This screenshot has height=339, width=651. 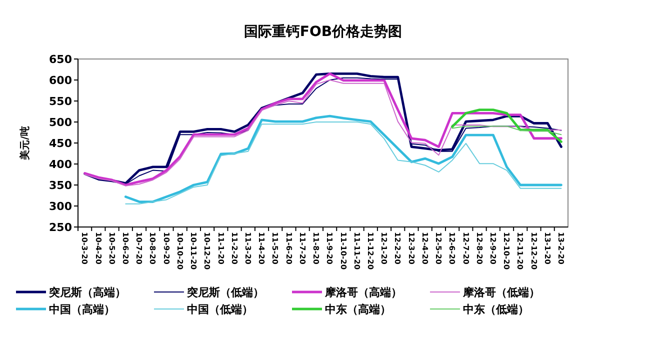 What do you see at coordinates (60, 185) in the screenshot?
I see `y-tick-label: 350` at bounding box center [60, 185].